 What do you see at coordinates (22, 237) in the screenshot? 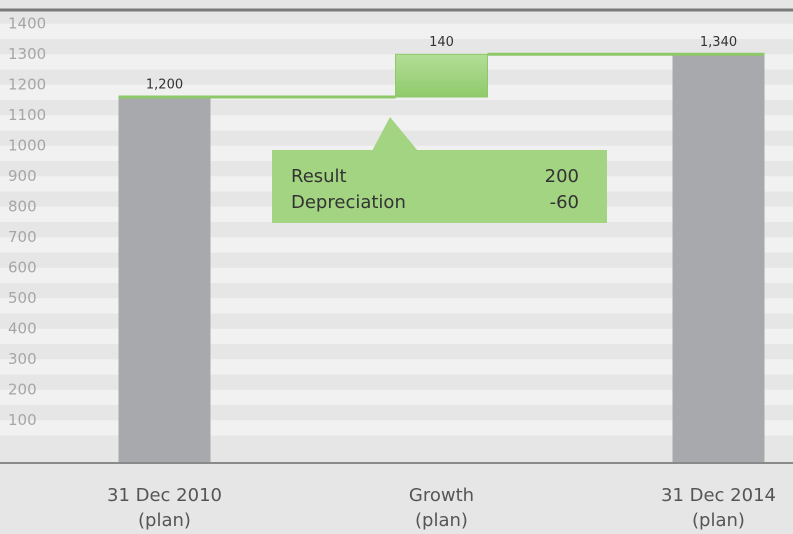
I see `y-tick-label: 700` at bounding box center [22, 237].